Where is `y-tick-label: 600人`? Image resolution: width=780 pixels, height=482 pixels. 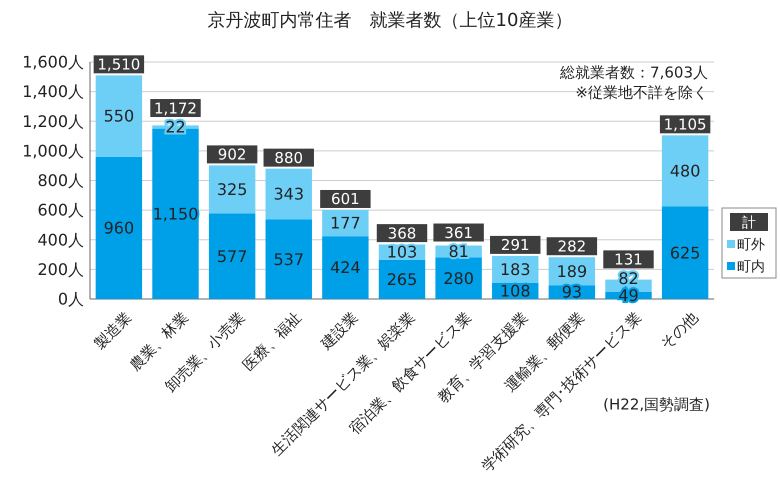
y-tick-label: 600人 is located at coordinates (60, 210).